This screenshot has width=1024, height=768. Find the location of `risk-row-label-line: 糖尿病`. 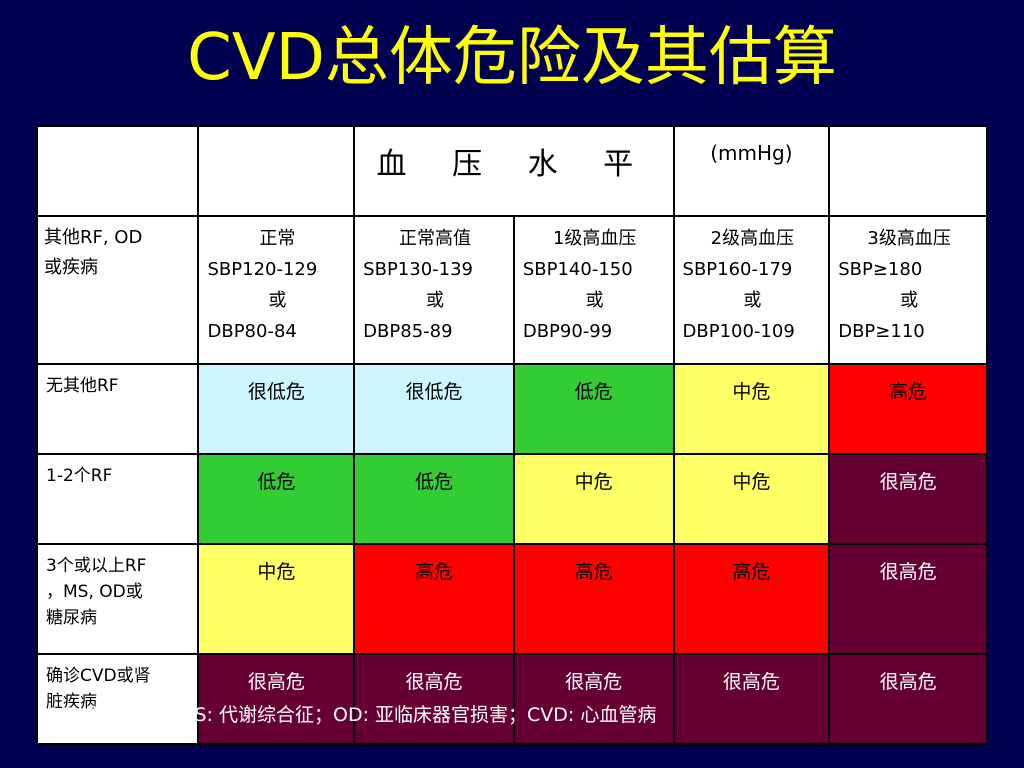

risk-row-label-line: 糖尿病 is located at coordinates (71, 618).